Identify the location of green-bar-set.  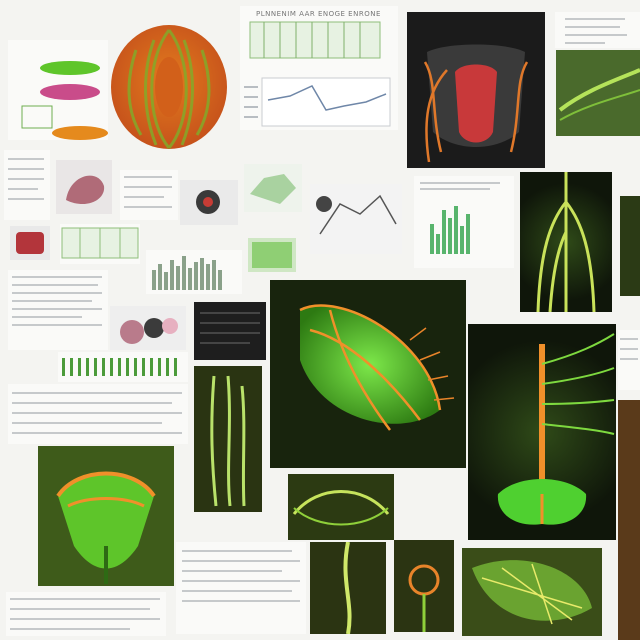
(450, 230).